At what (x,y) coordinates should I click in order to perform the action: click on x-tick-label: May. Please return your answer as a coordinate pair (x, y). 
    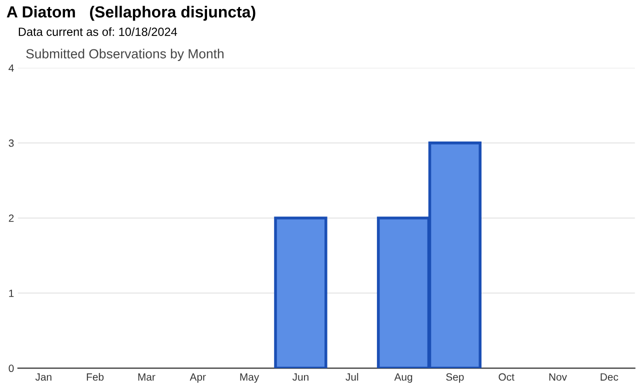
    Looking at the image, I should click on (250, 378).